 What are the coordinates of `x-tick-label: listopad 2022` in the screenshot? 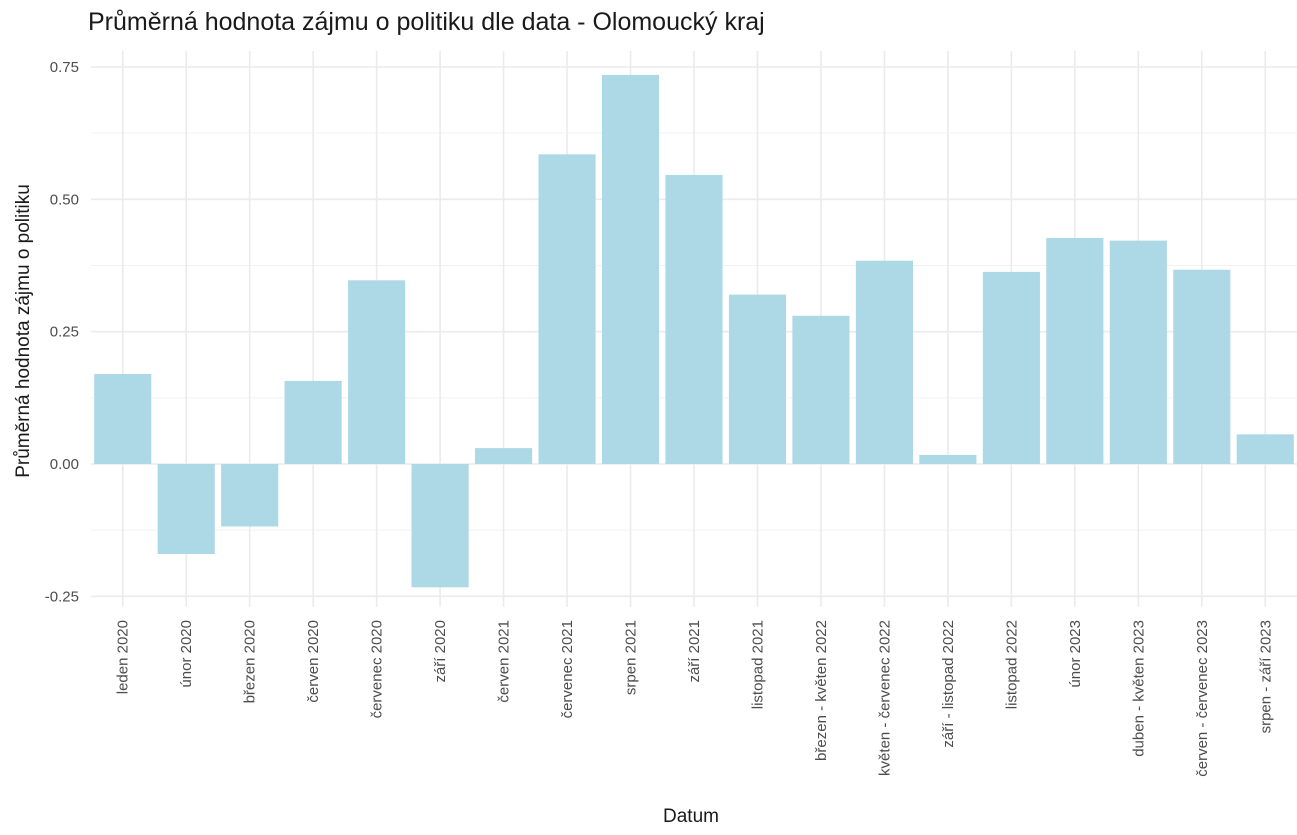 It's located at (1011, 664).